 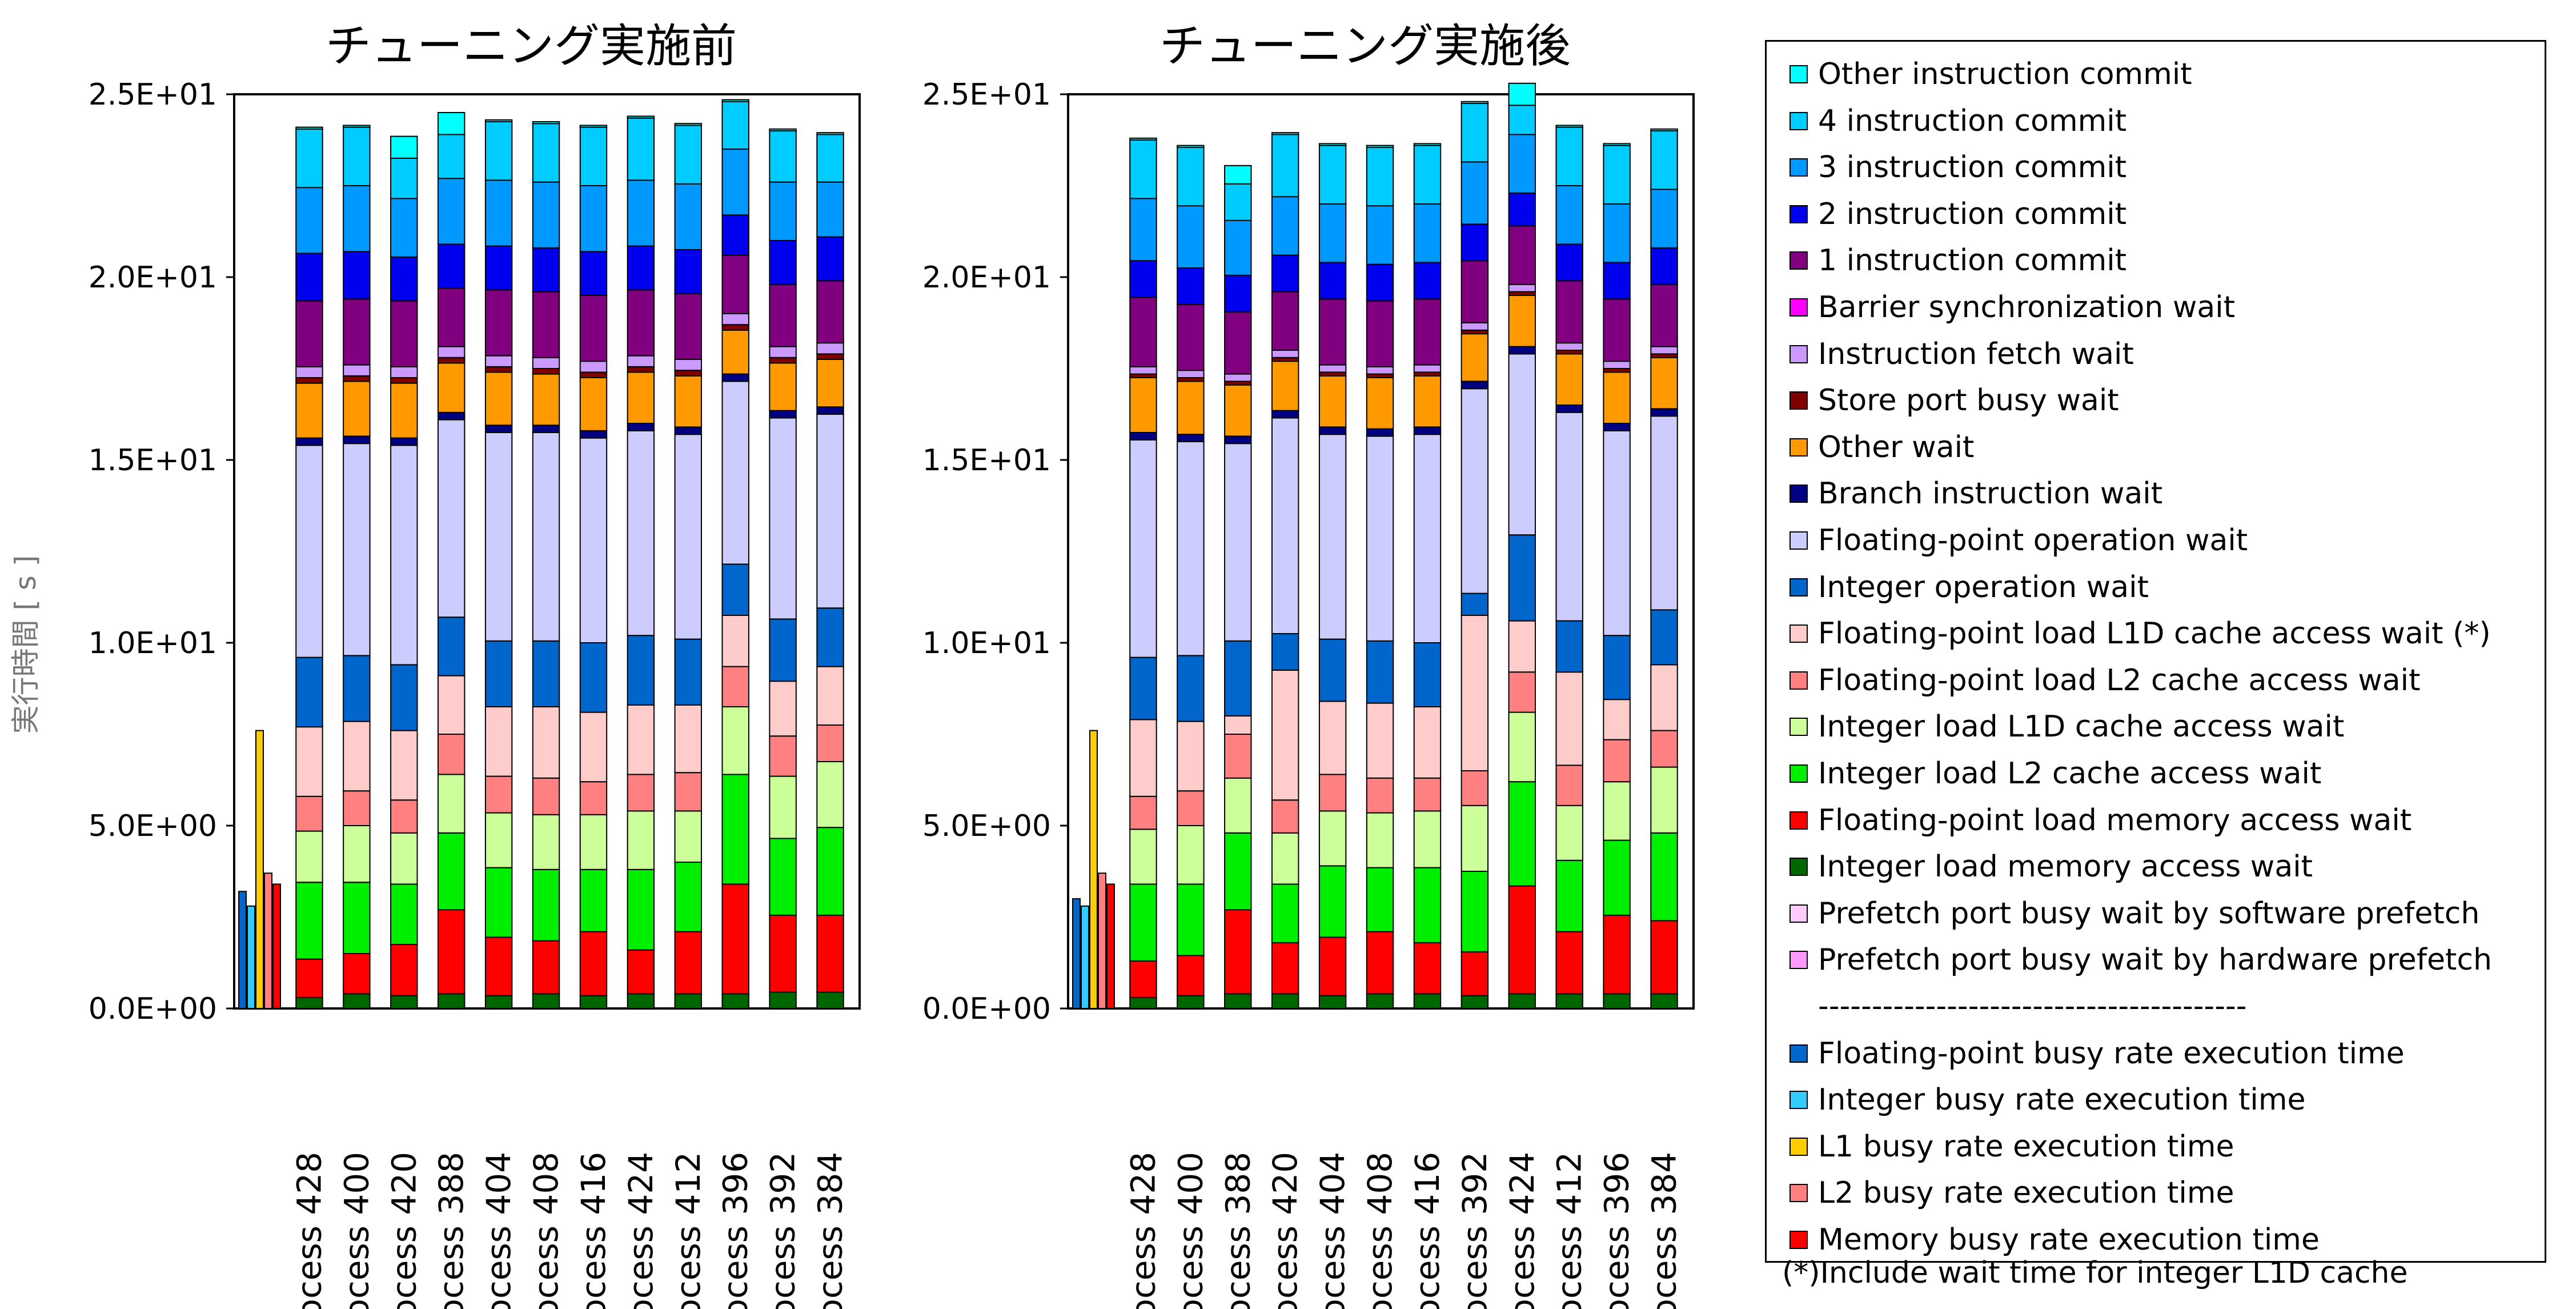 What do you see at coordinates (2047, 1100) in the screenshot?
I see `legend-busy-item: Integer busy rate execution time` at bounding box center [2047, 1100].